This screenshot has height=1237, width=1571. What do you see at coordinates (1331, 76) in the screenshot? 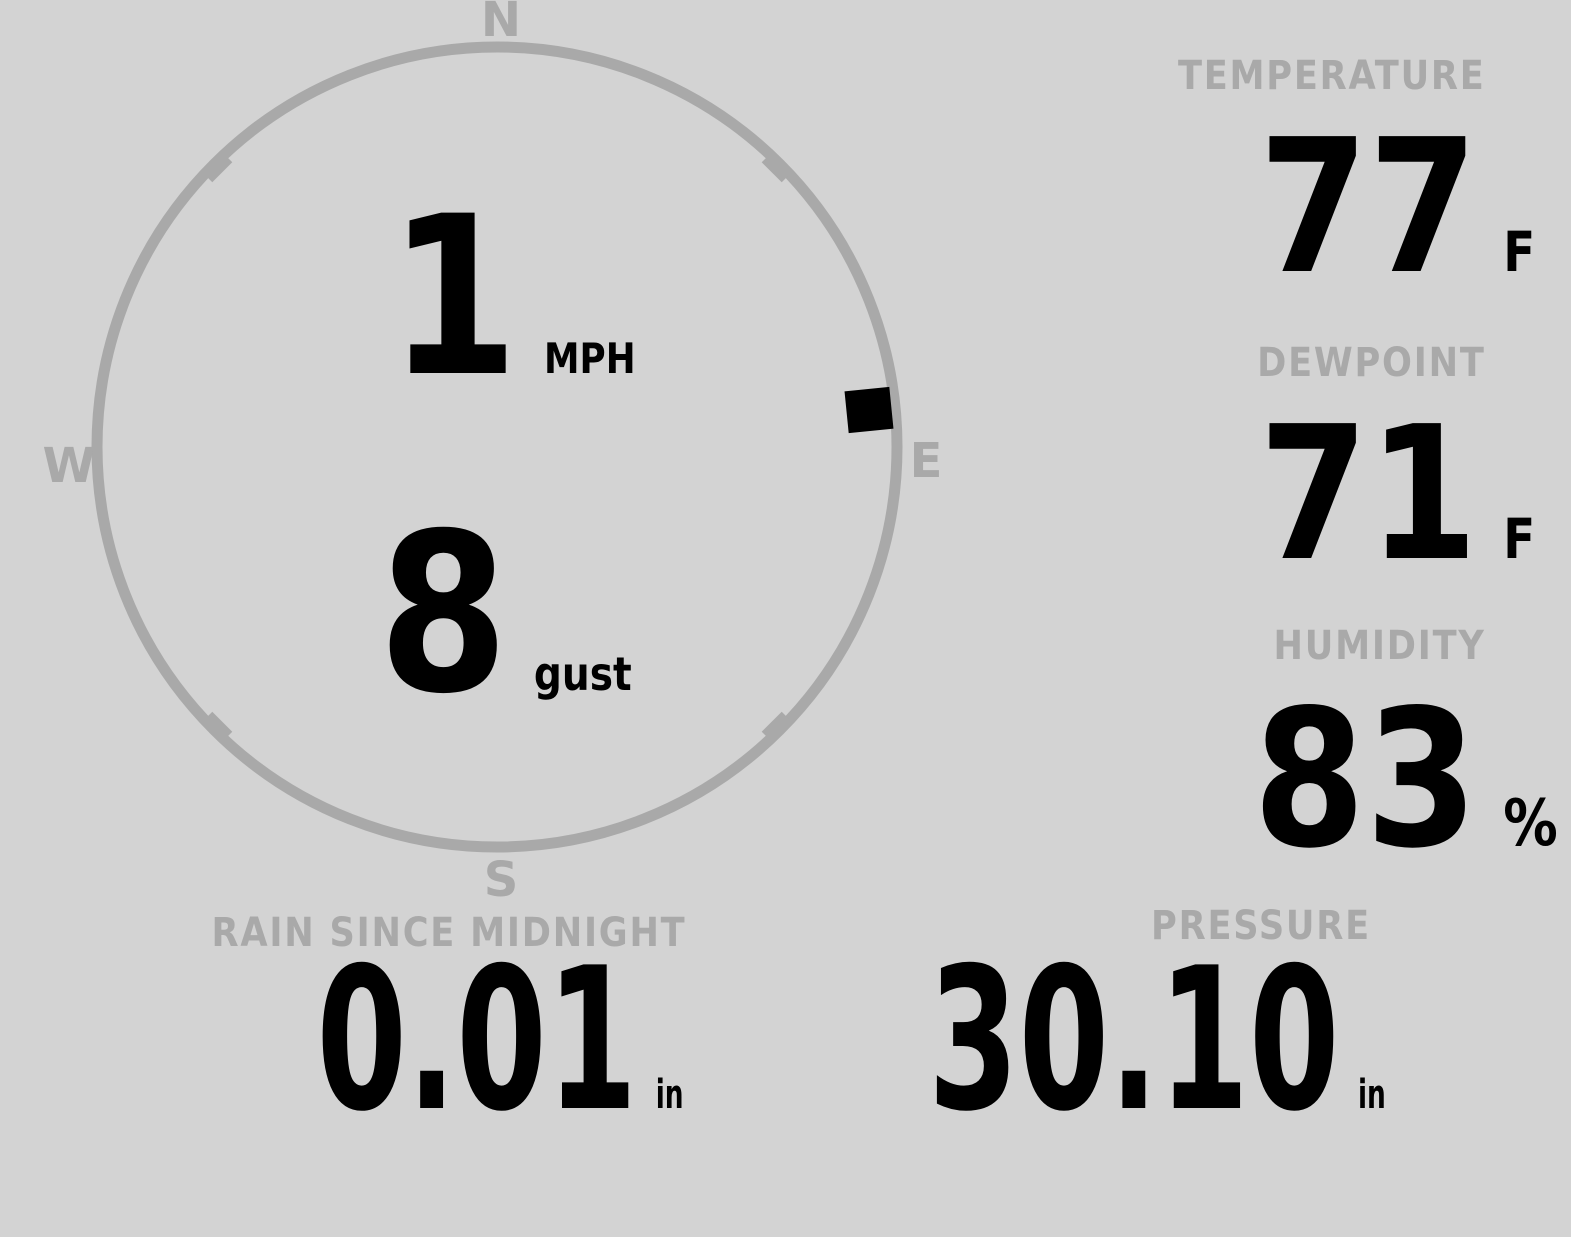
I see `temperature-label: TEMPERATURE` at bounding box center [1331, 76].